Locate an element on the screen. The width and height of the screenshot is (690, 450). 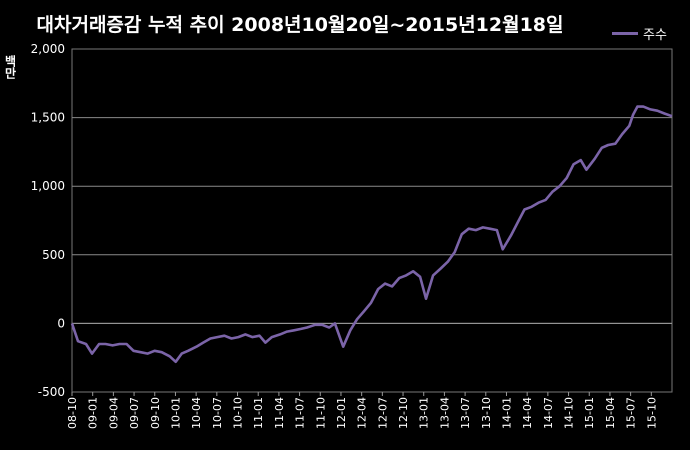
x-tick-label: 13-07 is located at coordinates (465, 413).